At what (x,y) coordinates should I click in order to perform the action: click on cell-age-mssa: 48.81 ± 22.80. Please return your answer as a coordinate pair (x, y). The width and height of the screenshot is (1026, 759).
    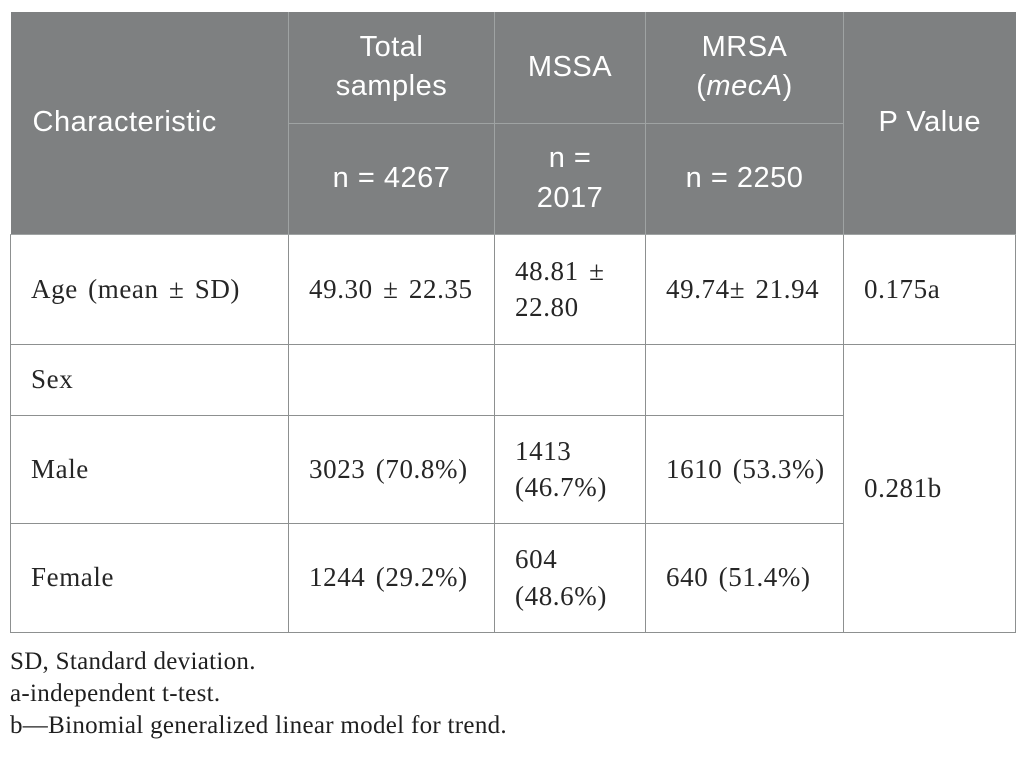
    Looking at the image, I should click on (570, 289).